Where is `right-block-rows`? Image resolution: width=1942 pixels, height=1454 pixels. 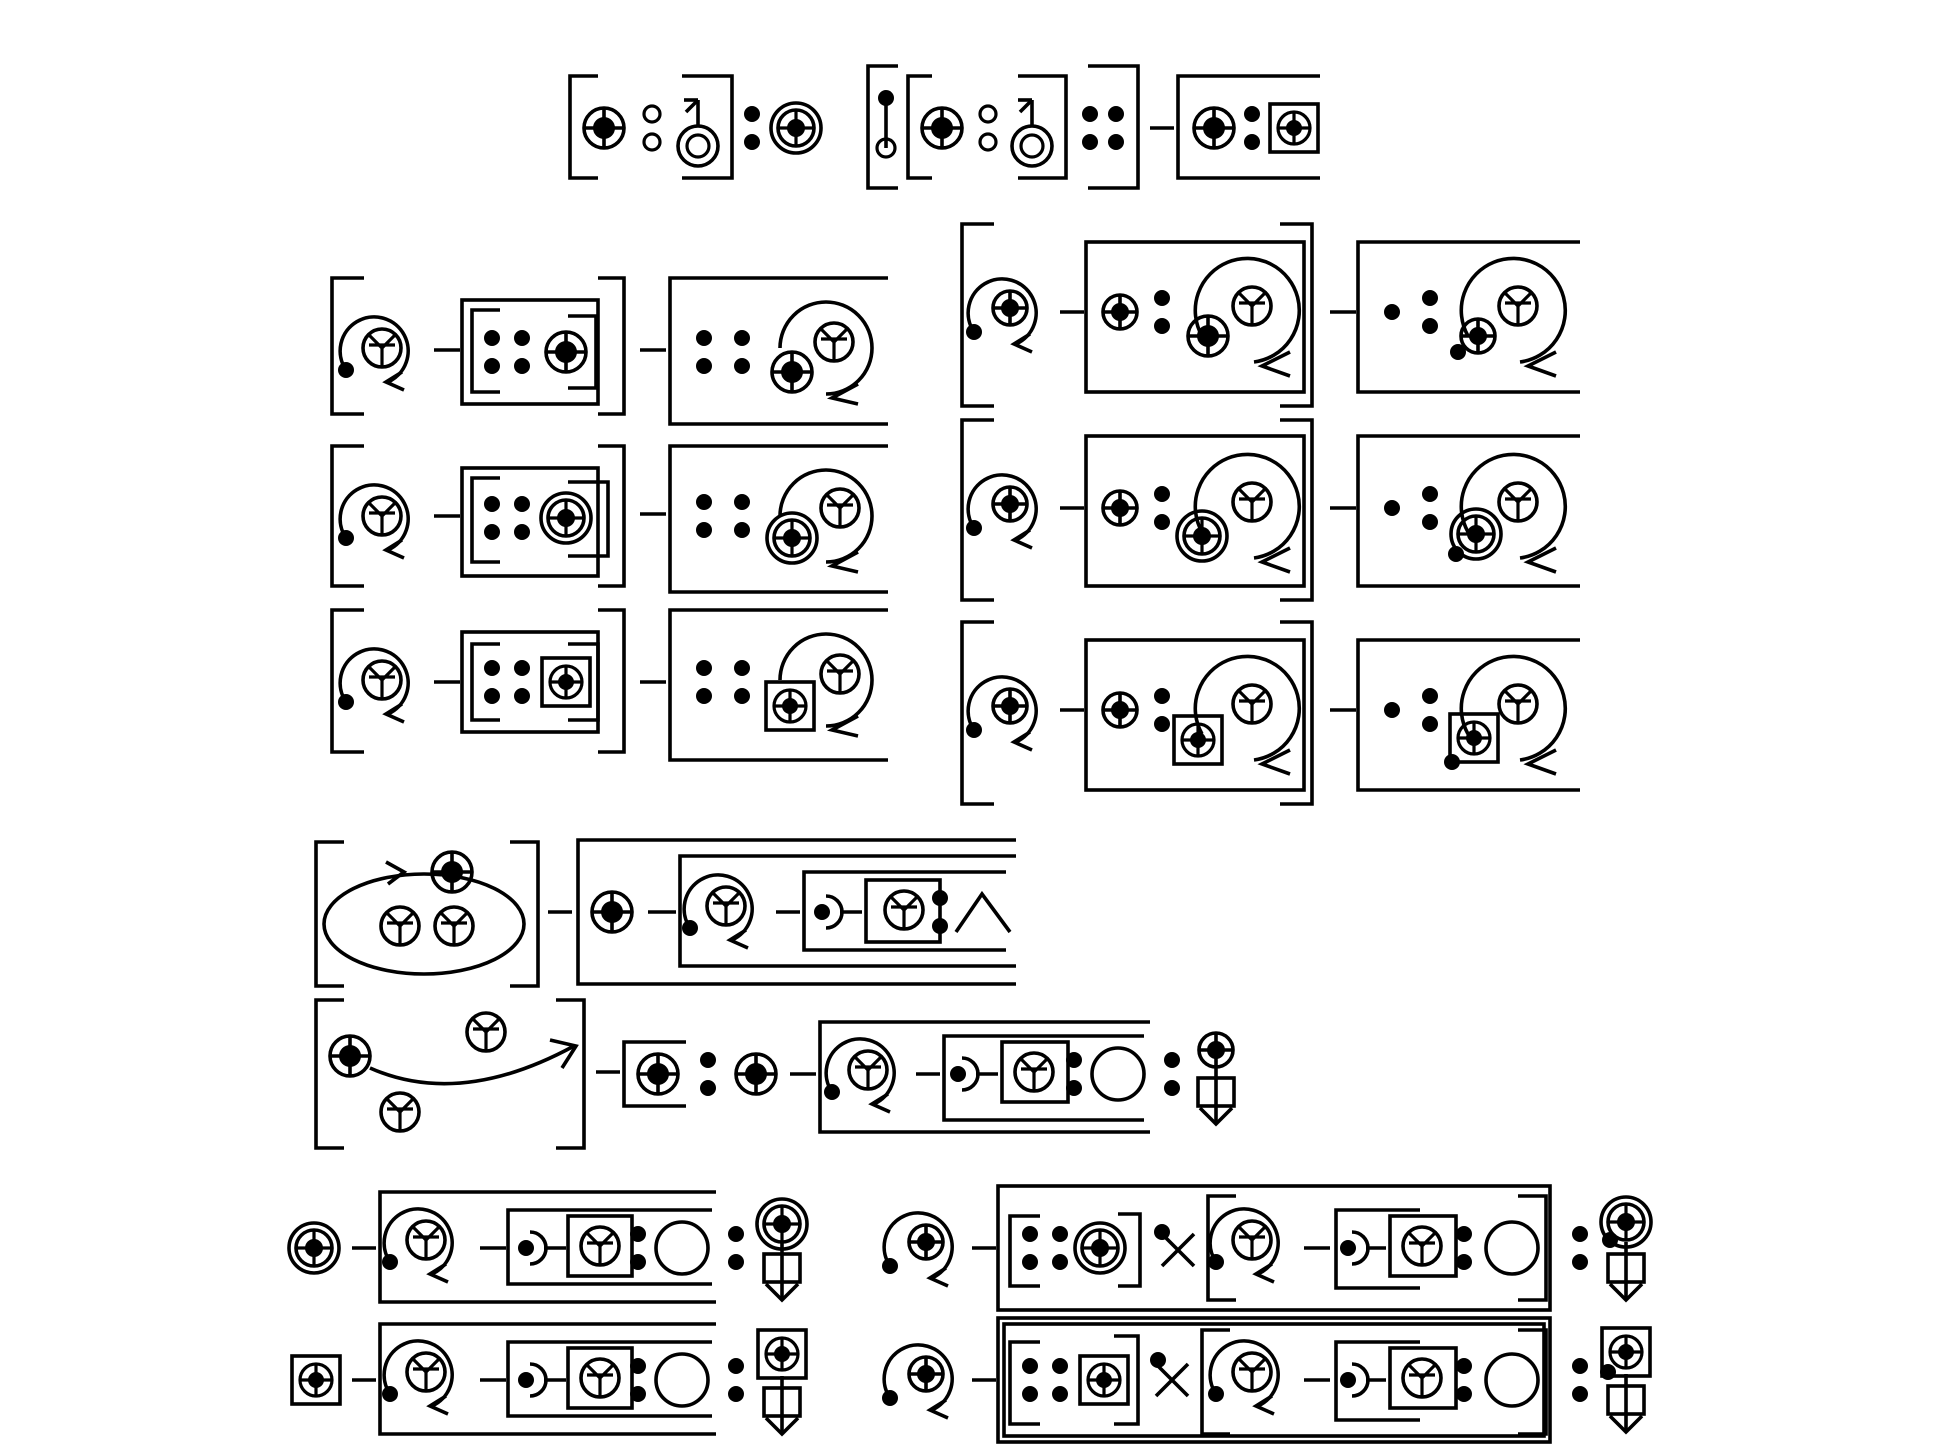 right-block-rows is located at coordinates (1270, 514).